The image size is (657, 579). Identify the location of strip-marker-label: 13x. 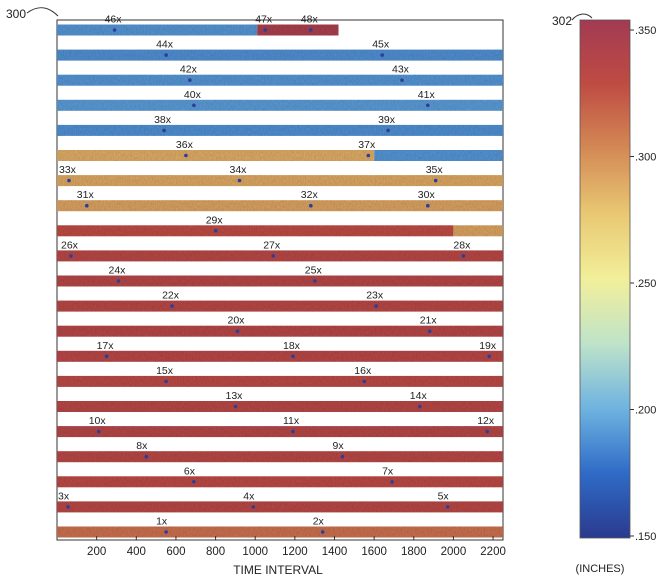
(235, 396).